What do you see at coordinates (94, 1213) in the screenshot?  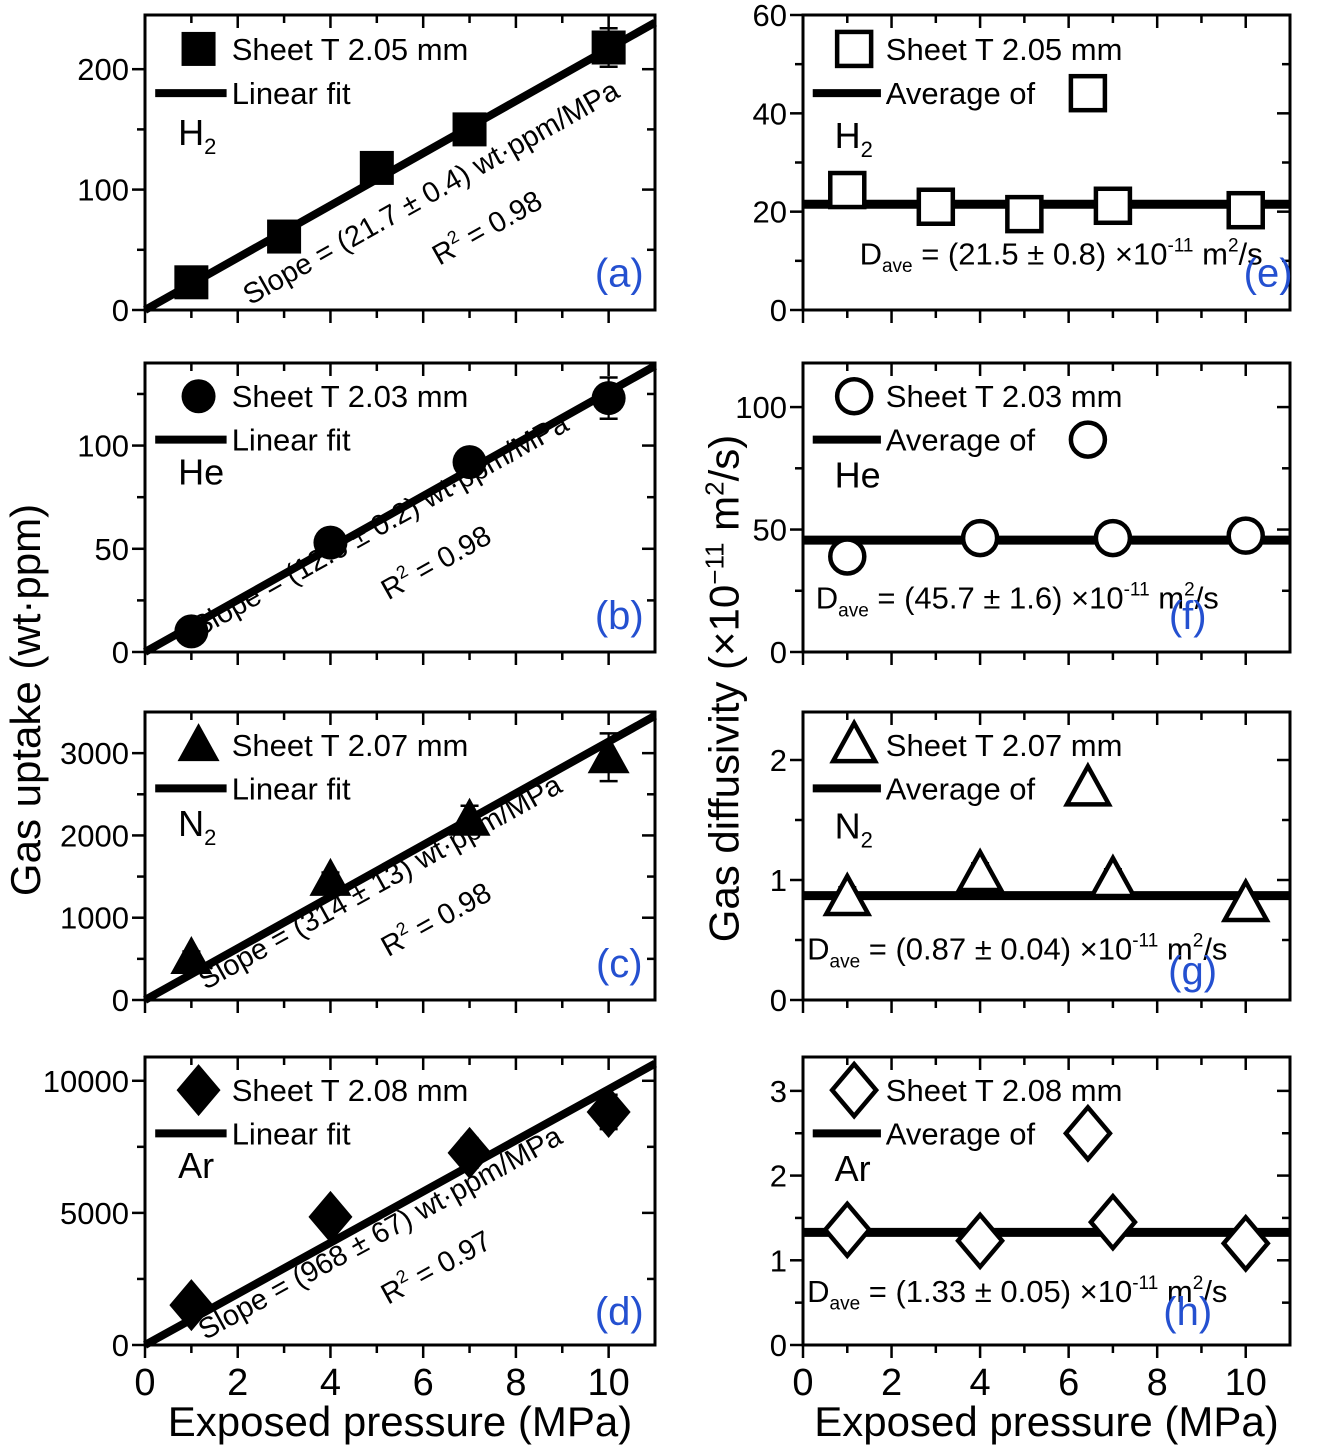 I see `y-tick-label: 5000` at bounding box center [94, 1213].